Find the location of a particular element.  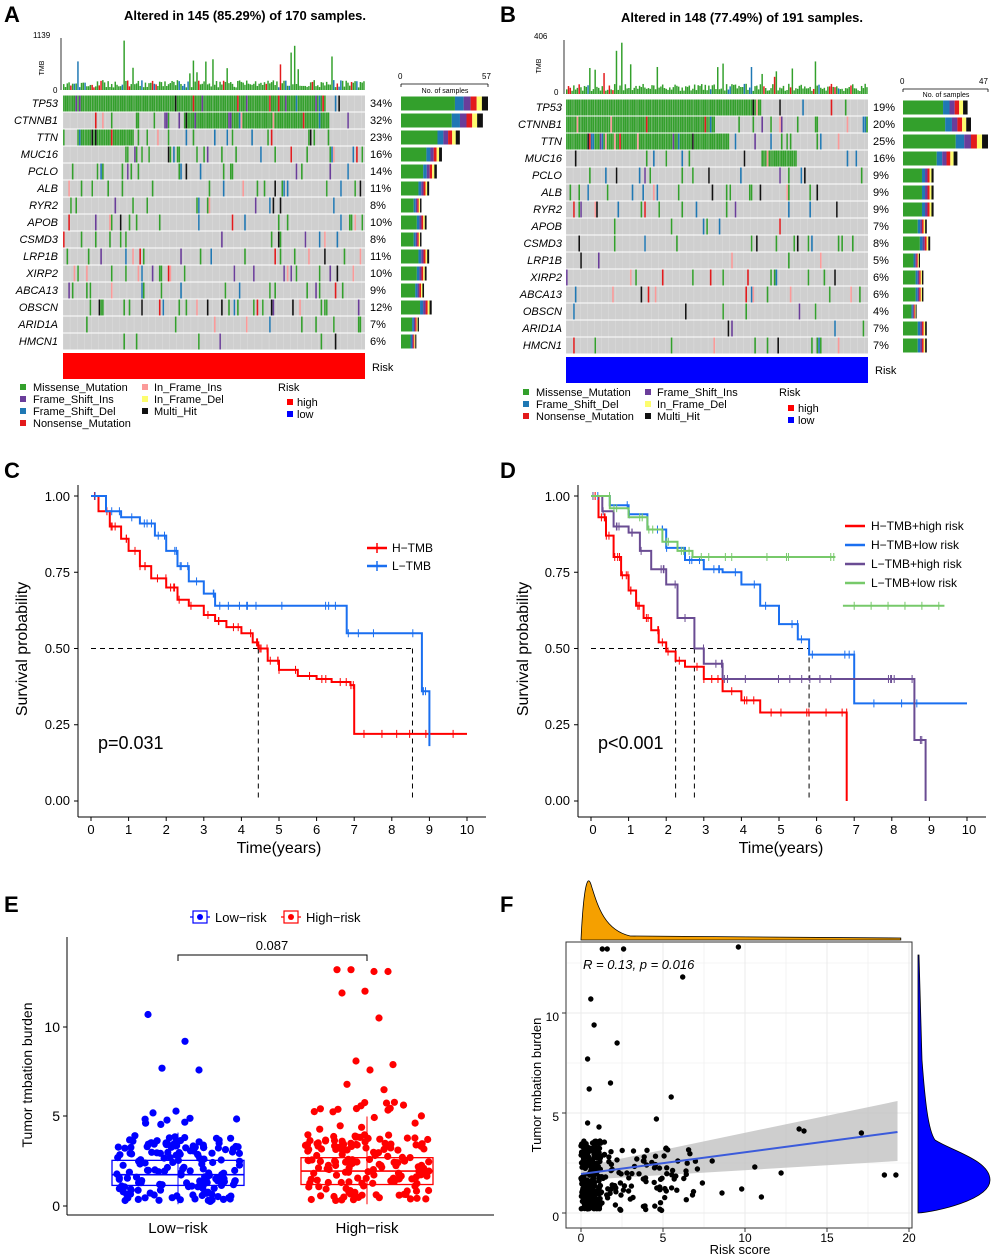

tmb-axis-min: 0 is located at coordinates (55, 90).